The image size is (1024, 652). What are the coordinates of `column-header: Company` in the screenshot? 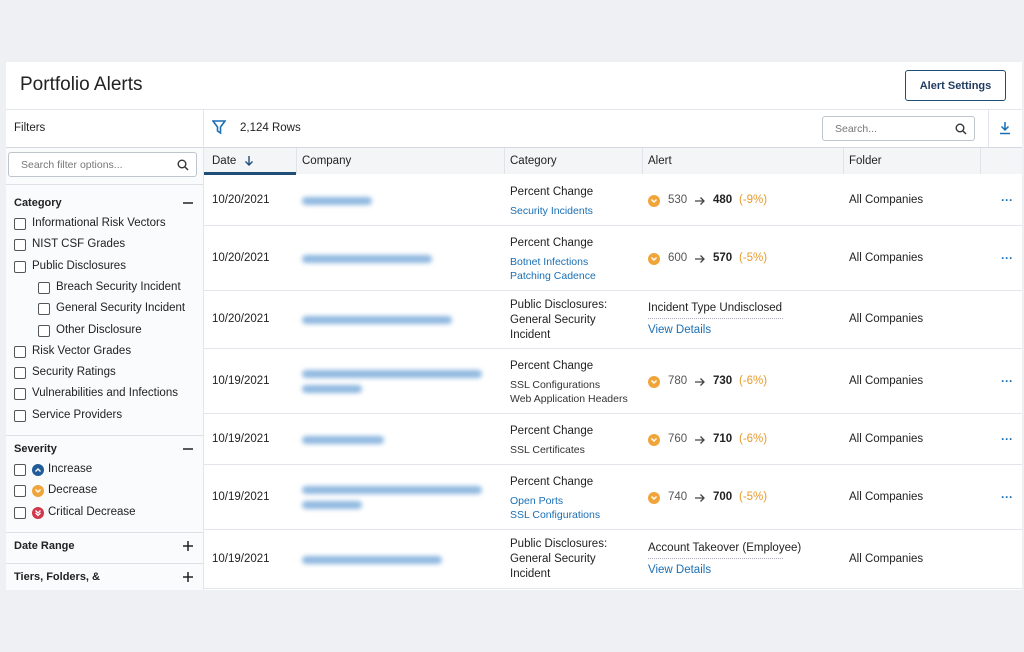 It's located at (327, 161).